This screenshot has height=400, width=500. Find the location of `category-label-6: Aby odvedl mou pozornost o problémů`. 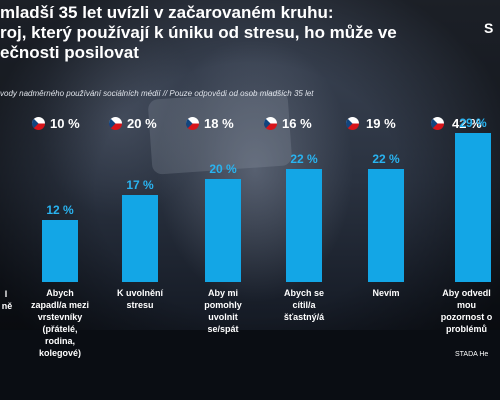

category-label-6: Aby odvedl mou pozornost o problémů is located at coordinates (466, 311).